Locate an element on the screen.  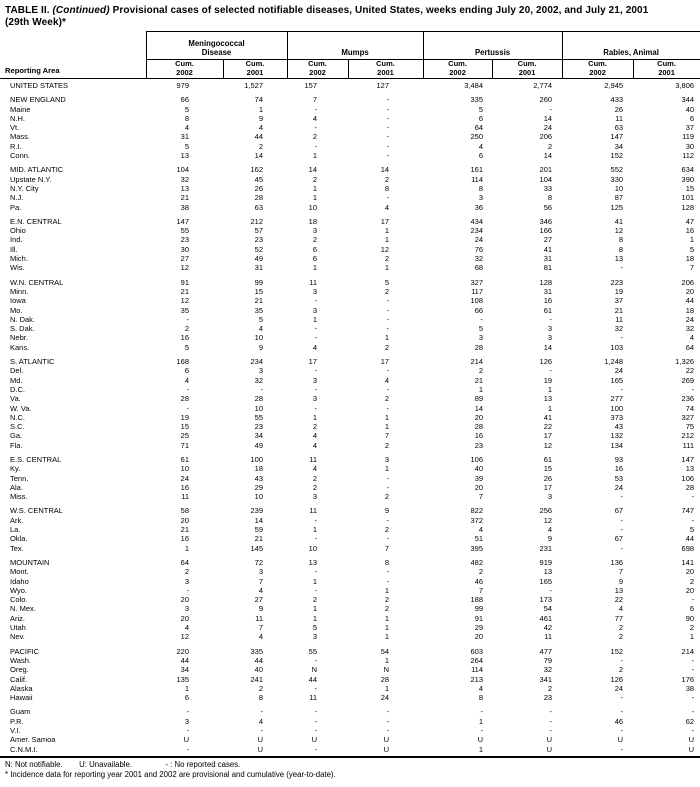
table-row: V.I. - - - - - - - - is located at coordinates (350, 730).